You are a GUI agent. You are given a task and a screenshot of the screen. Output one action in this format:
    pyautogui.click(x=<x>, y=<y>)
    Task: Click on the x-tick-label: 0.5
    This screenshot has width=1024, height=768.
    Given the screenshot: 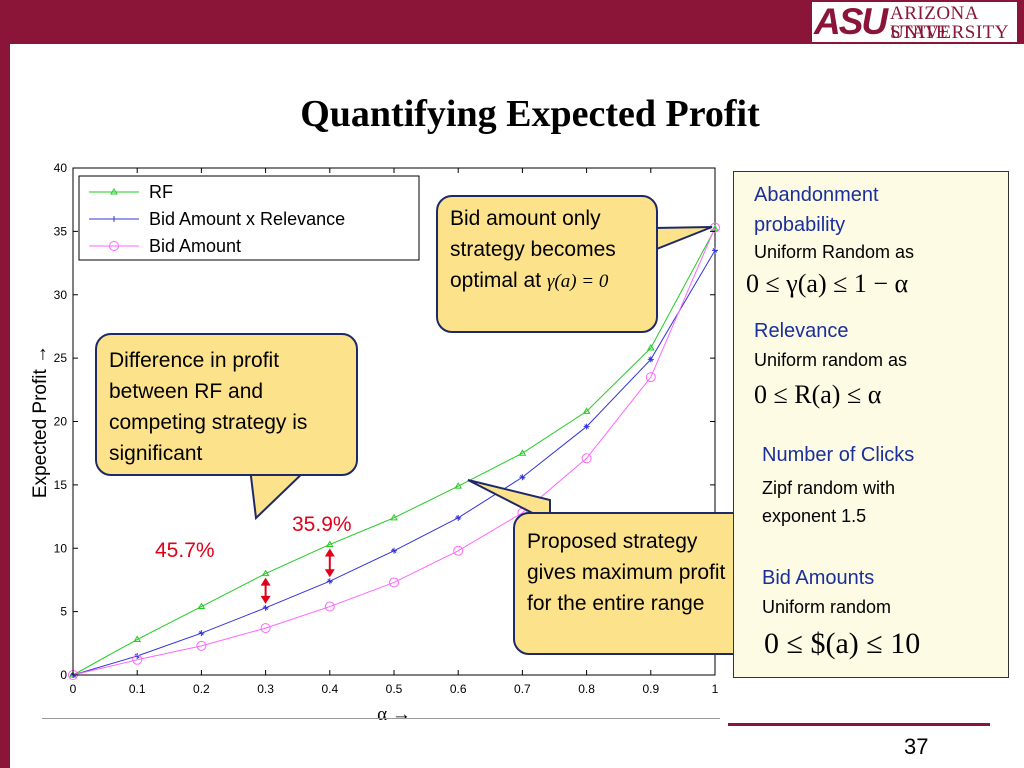 What is the action you would take?
    pyautogui.click(x=394, y=689)
    